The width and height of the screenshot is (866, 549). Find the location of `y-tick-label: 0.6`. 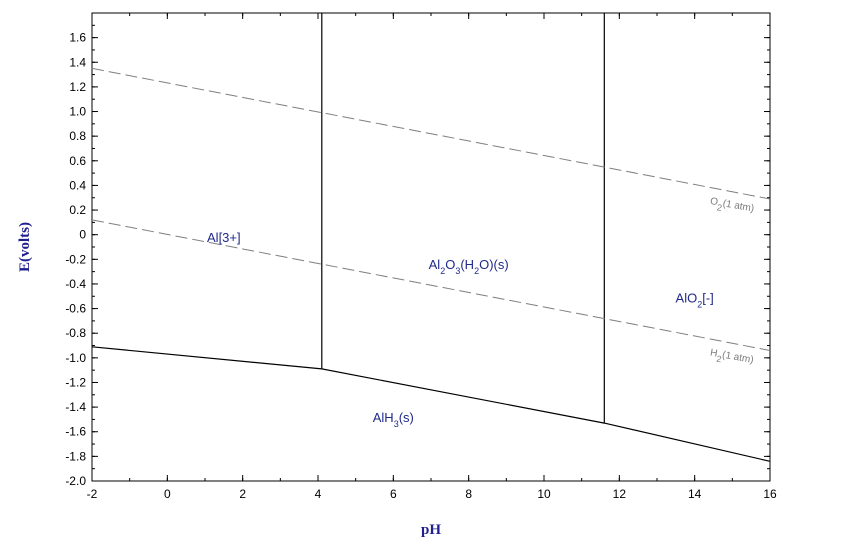

y-tick-label: 0.6 is located at coordinates (77, 161).